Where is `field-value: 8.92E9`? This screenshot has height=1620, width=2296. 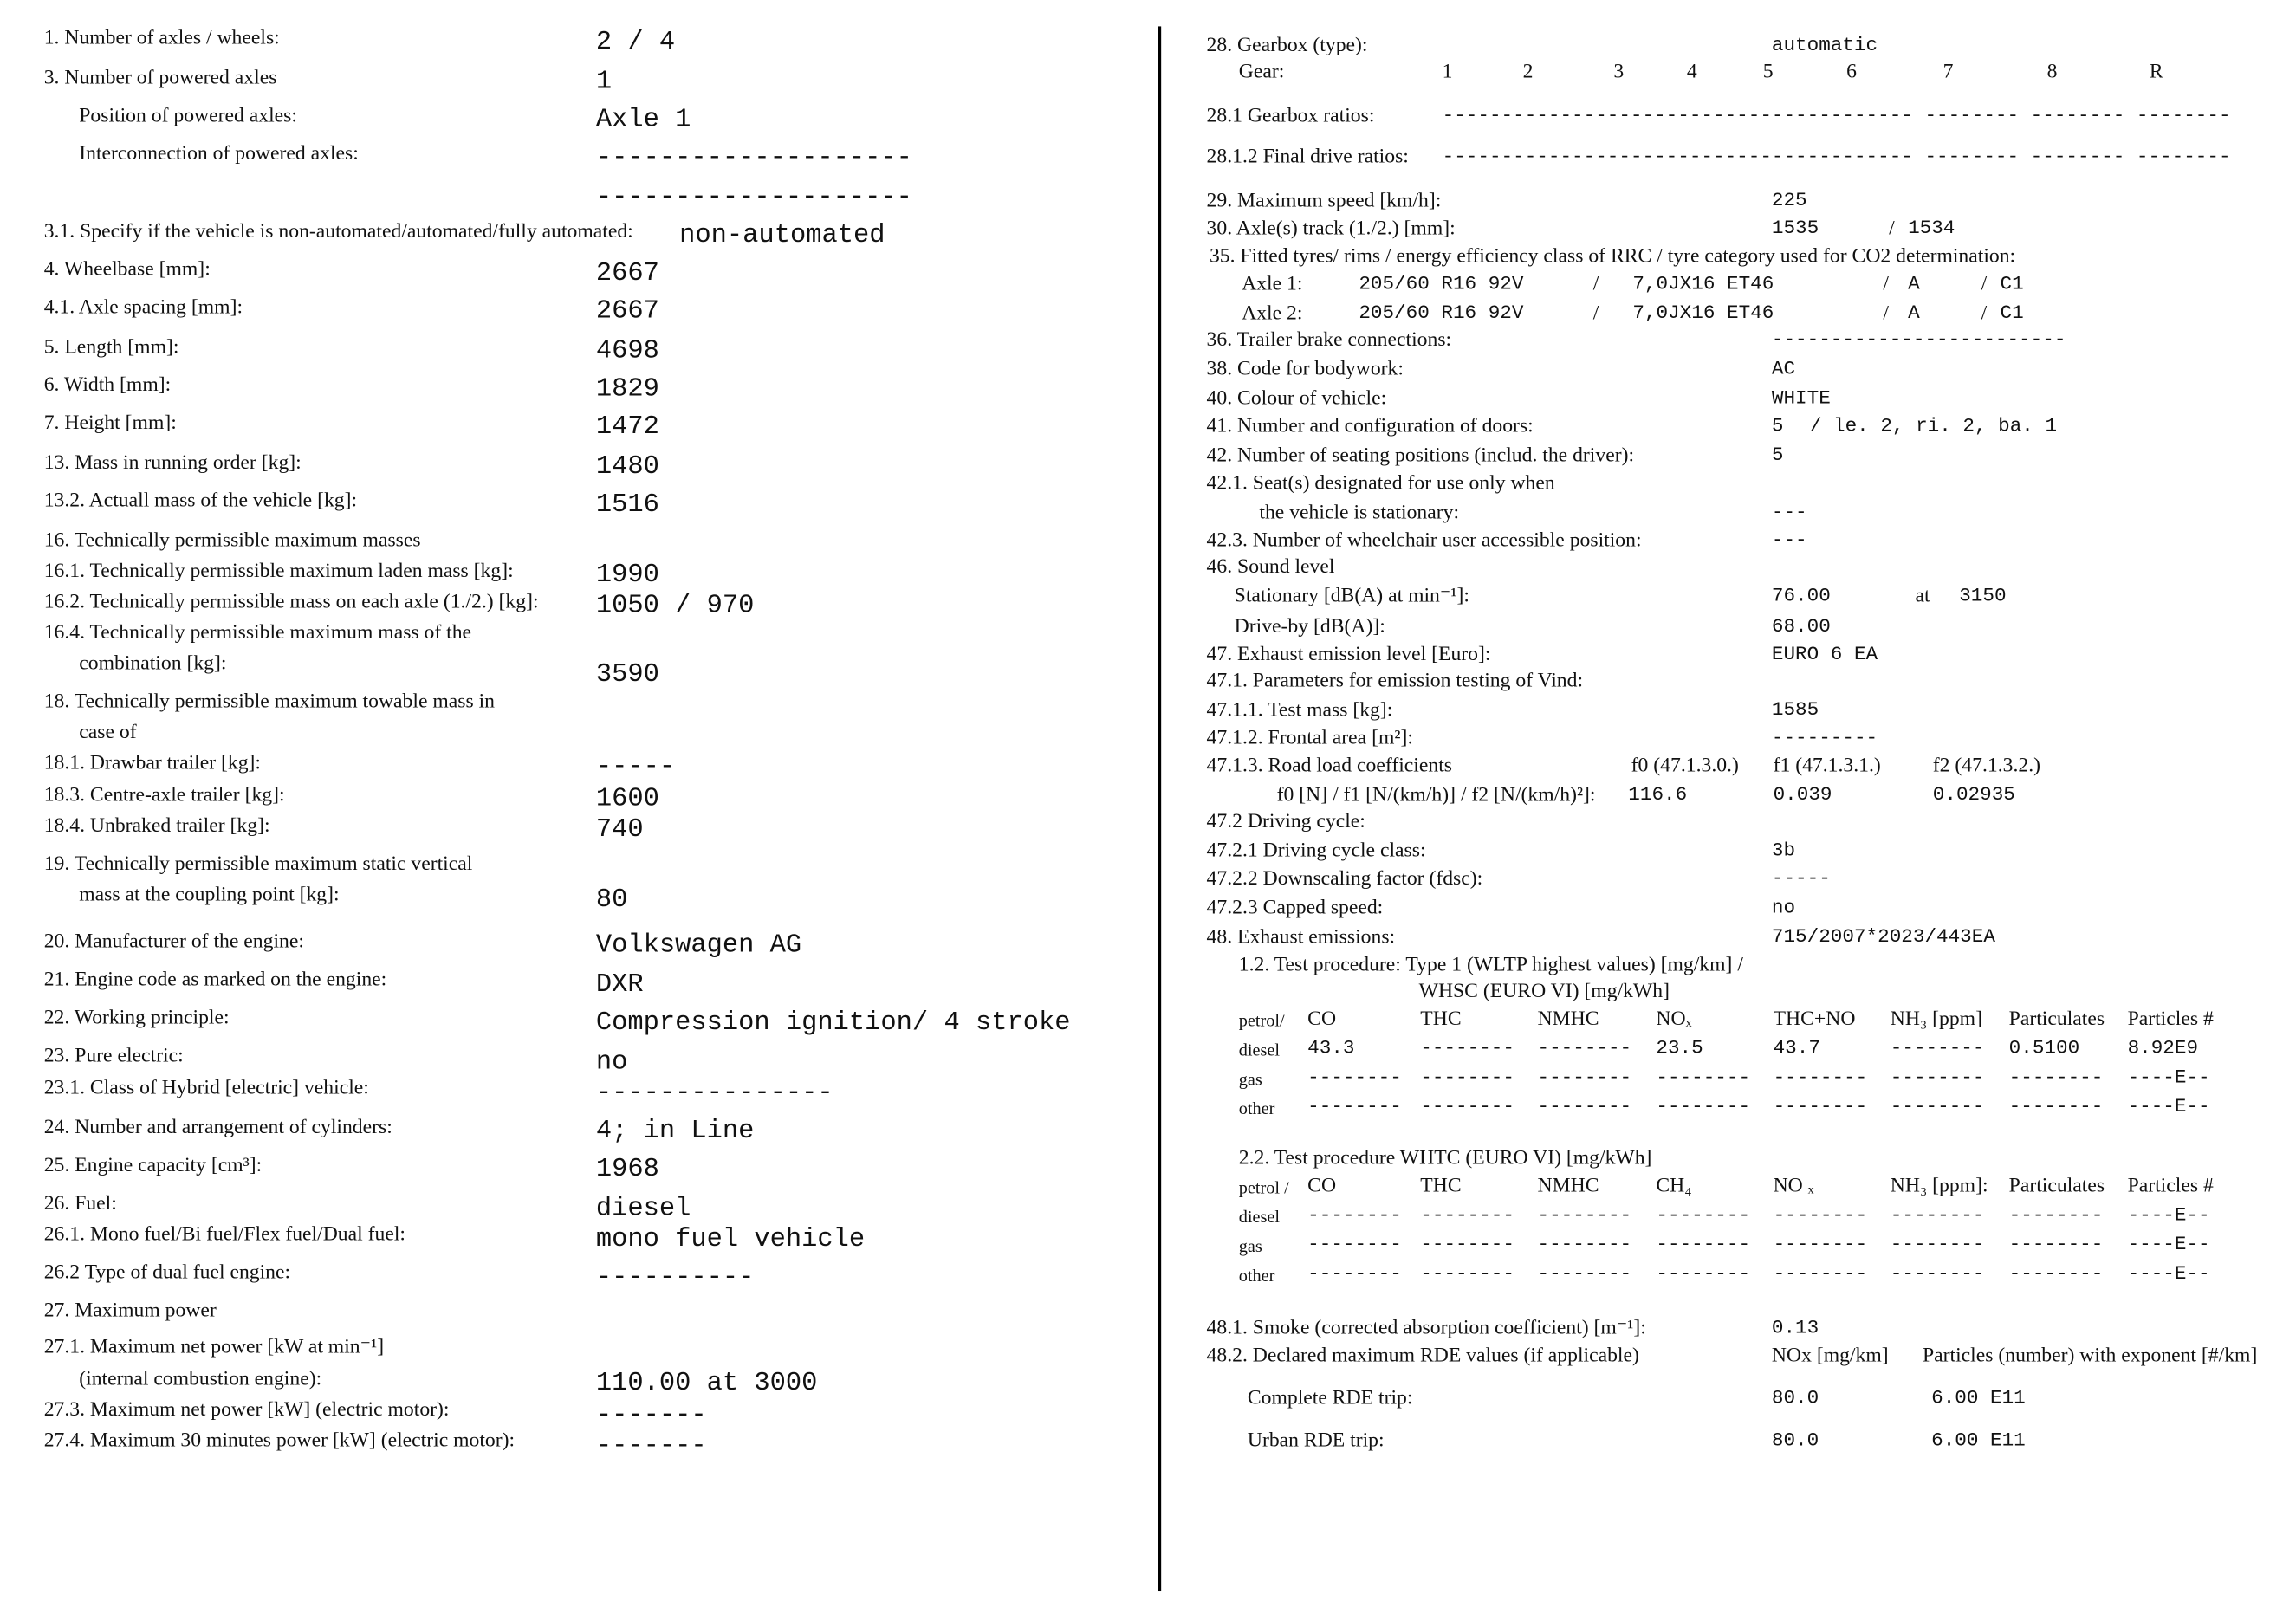
field-value: 8.92E9 is located at coordinates (2163, 1049).